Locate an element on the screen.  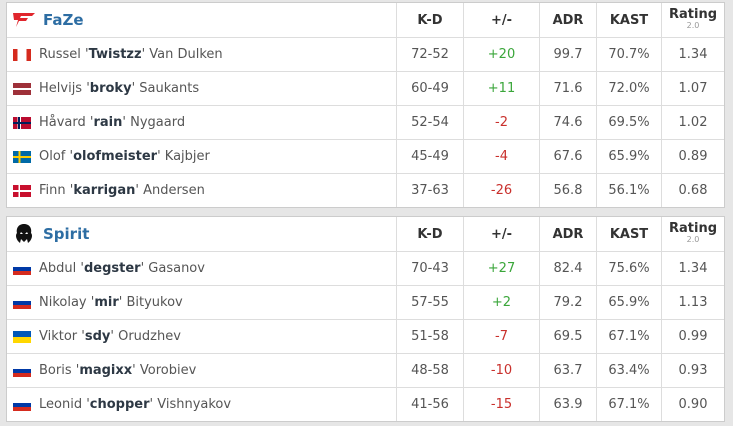
name-part: ' Bityukov is located at coordinates (150, 302).